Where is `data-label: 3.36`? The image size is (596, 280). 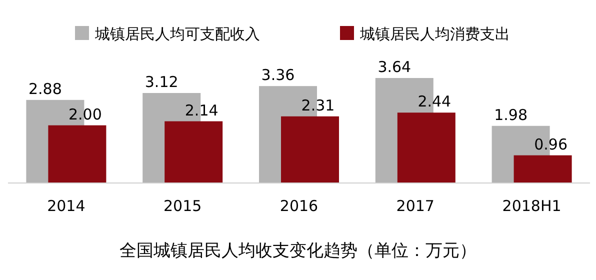
data-label: 3.36 is located at coordinates (278, 75).